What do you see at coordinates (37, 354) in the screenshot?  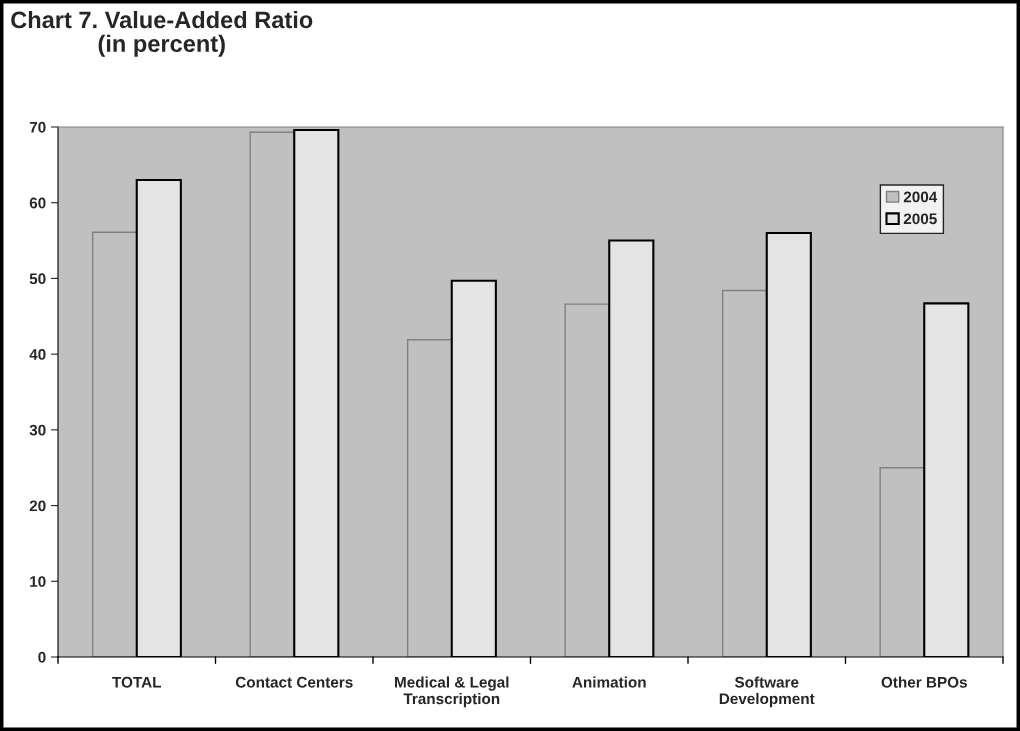 I see `y-tick-label: 40` at bounding box center [37, 354].